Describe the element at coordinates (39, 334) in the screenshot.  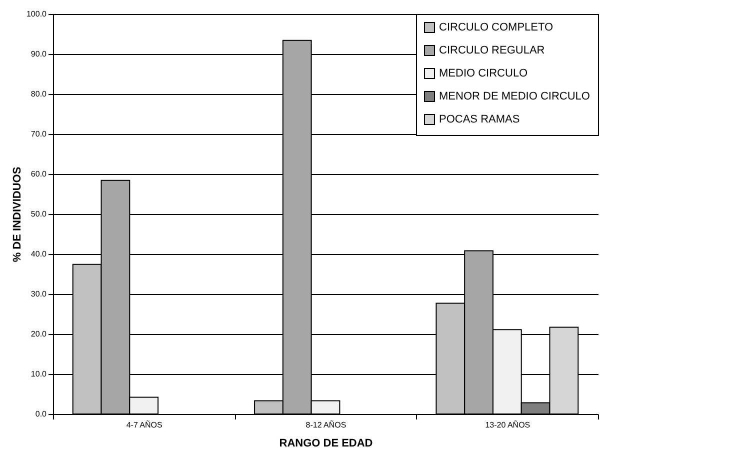
I see `y-tick-label: 20.0` at that location.